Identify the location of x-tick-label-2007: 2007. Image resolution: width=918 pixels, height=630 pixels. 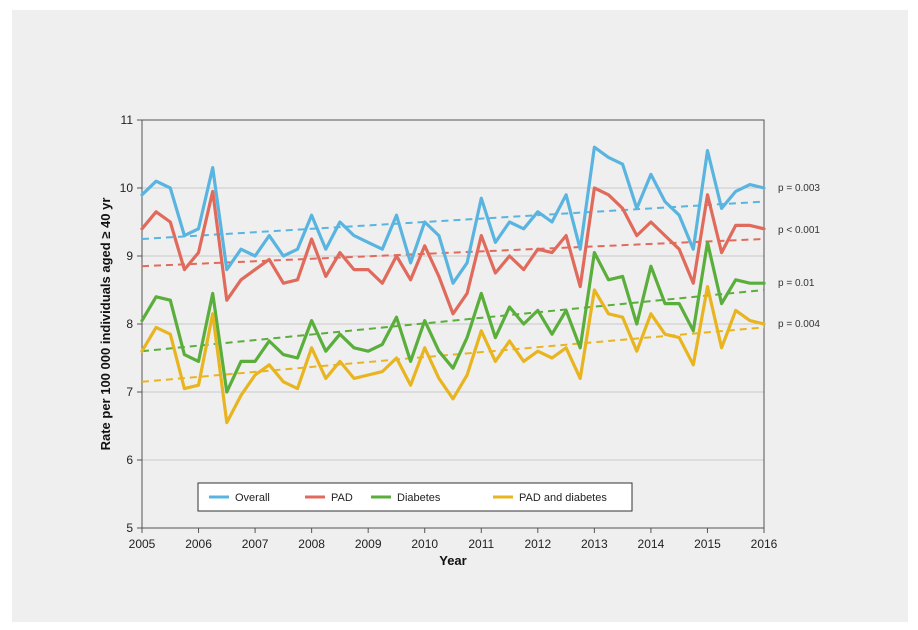
(255, 544).